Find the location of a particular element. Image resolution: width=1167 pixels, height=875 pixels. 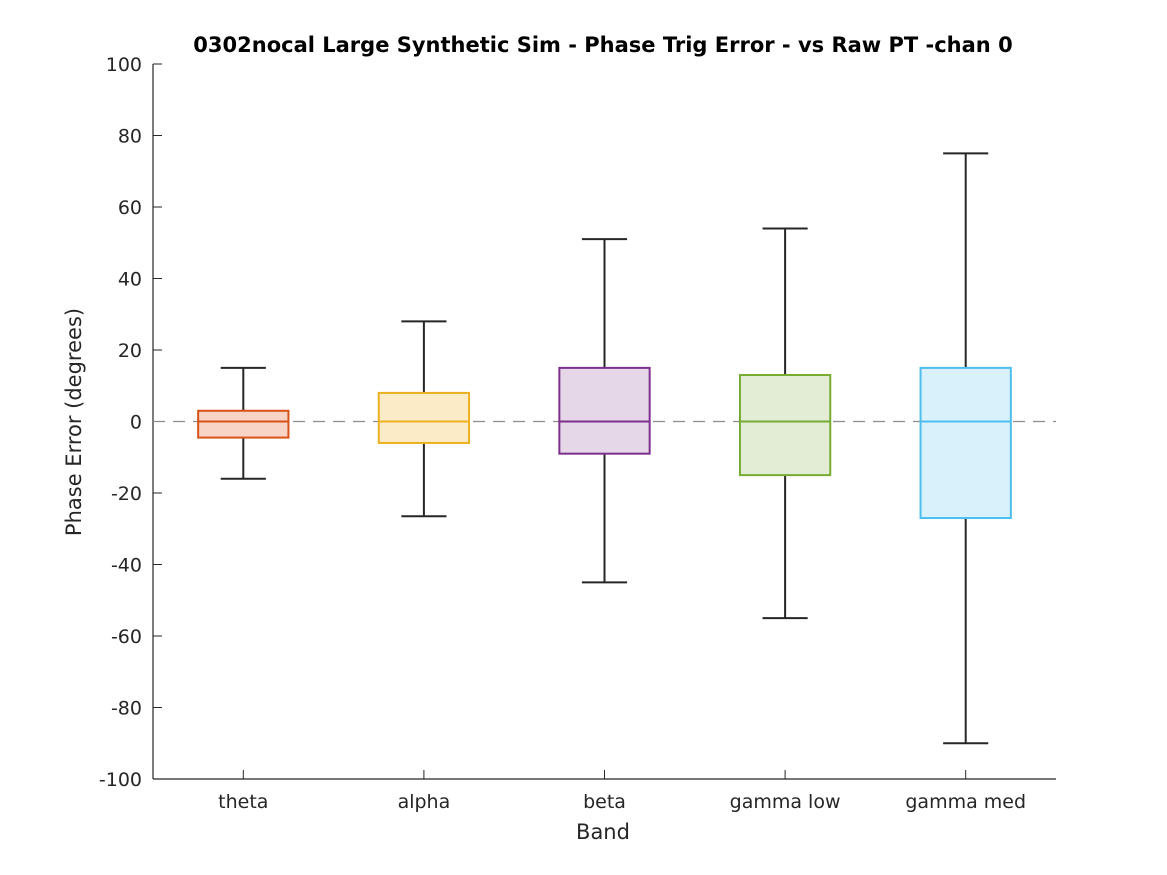

y-tick-label: -20 is located at coordinates (126, 494).